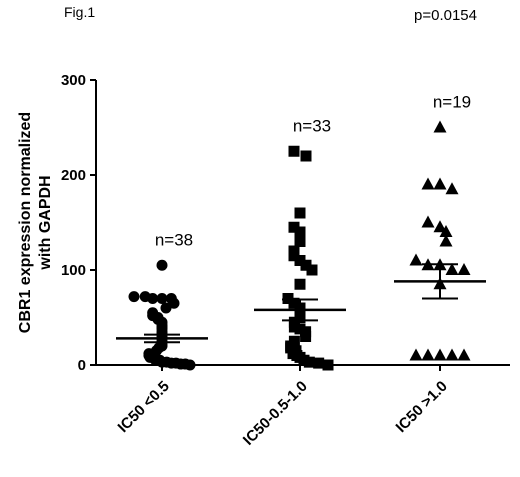 The image size is (520, 477). Describe the element at coordinates (445, 15) in the screenshot. I see `p-value: p=0.0154` at that location.